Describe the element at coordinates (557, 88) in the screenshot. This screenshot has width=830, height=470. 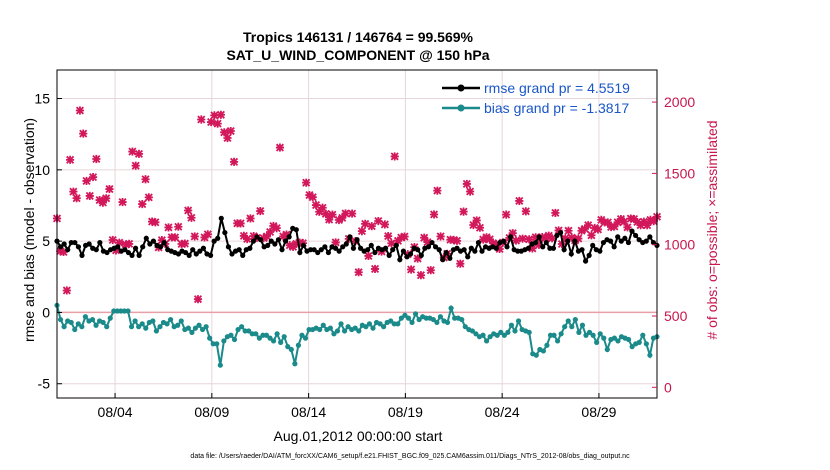
I see `legend-rmse-label: rmse grand pr = 4.5519` at that location.